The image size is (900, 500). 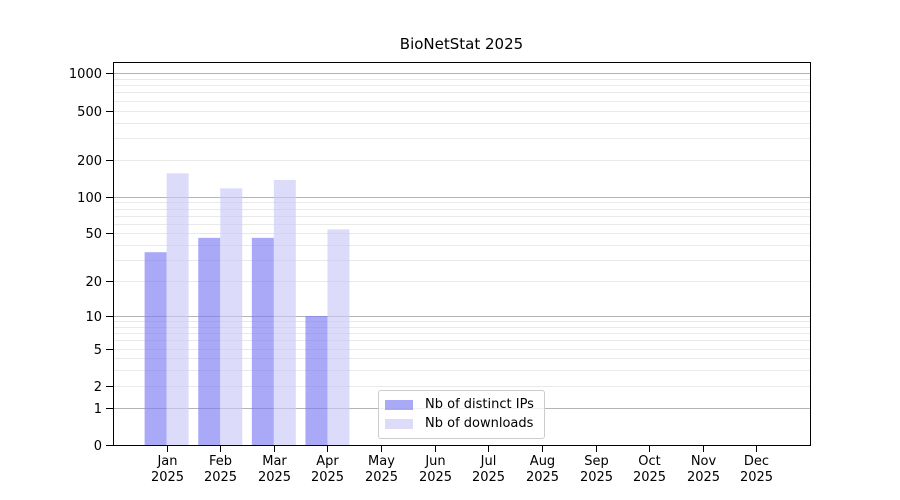 I want to click on legend-item-downloads: Nb of downloads, so click(x=460, y=423).